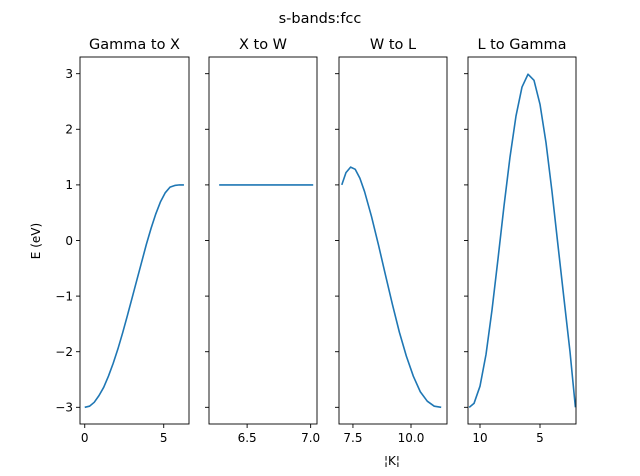 This screenshot has width=640, height=476. I want to click on x-tick-label: 10, so click(479, 438).